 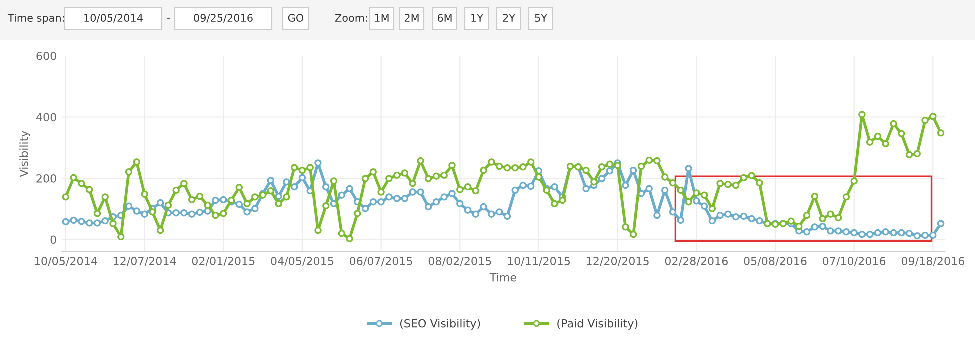 I want to click on x-tick-label: 12/07/2014, so click(x=145, y=261).